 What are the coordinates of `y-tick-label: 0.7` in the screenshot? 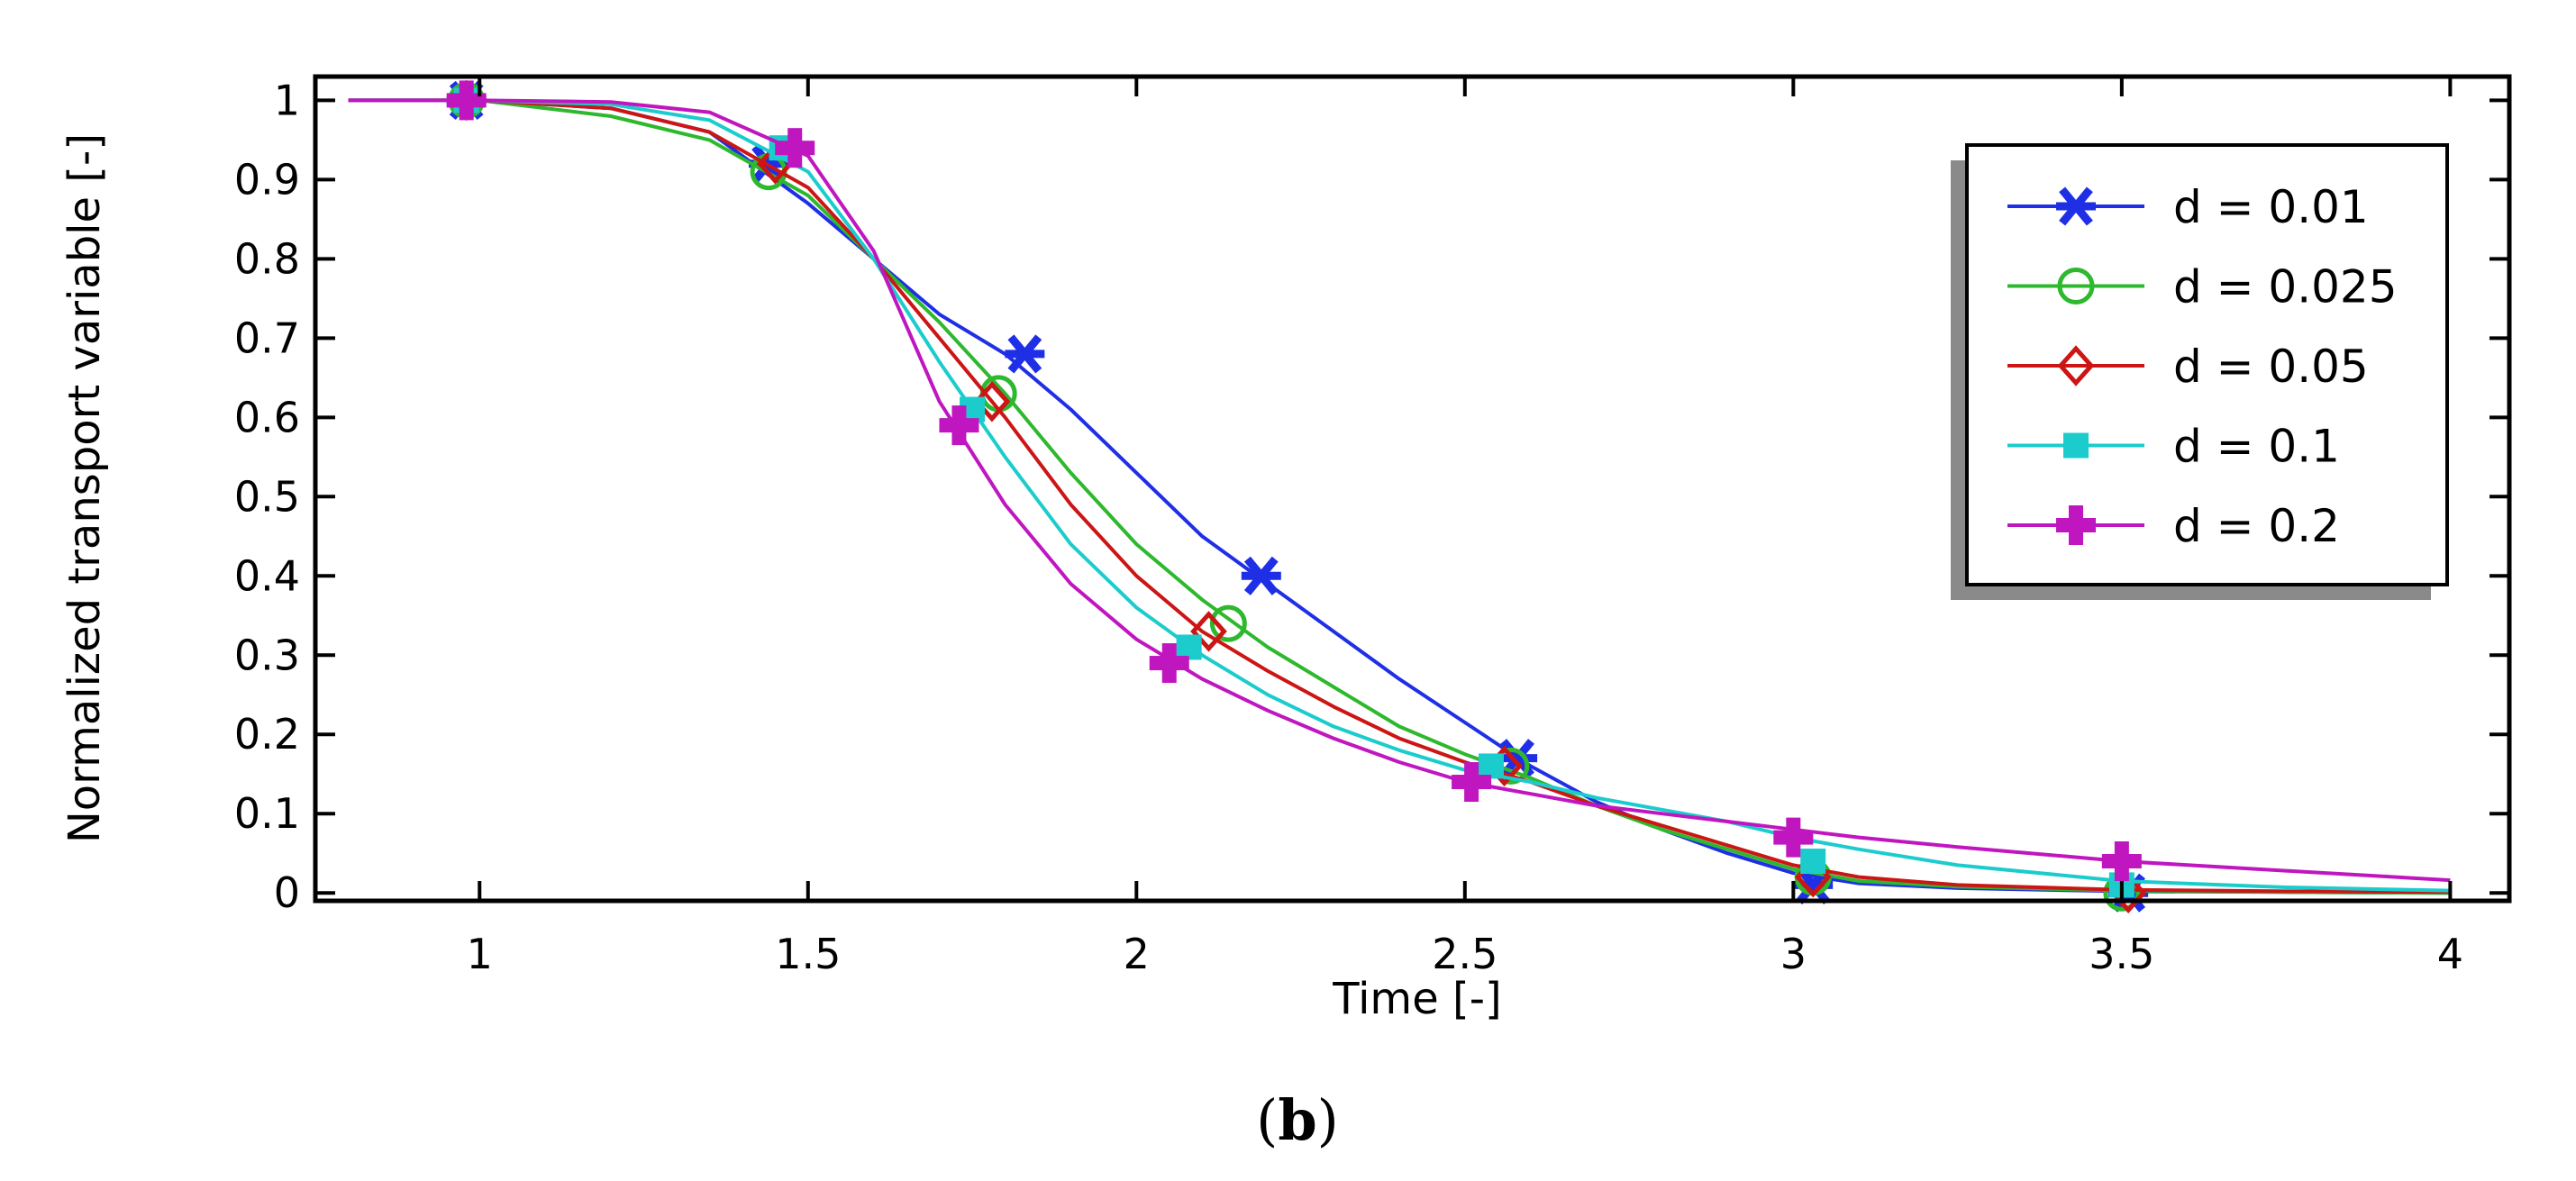 It's located at (267, 337).